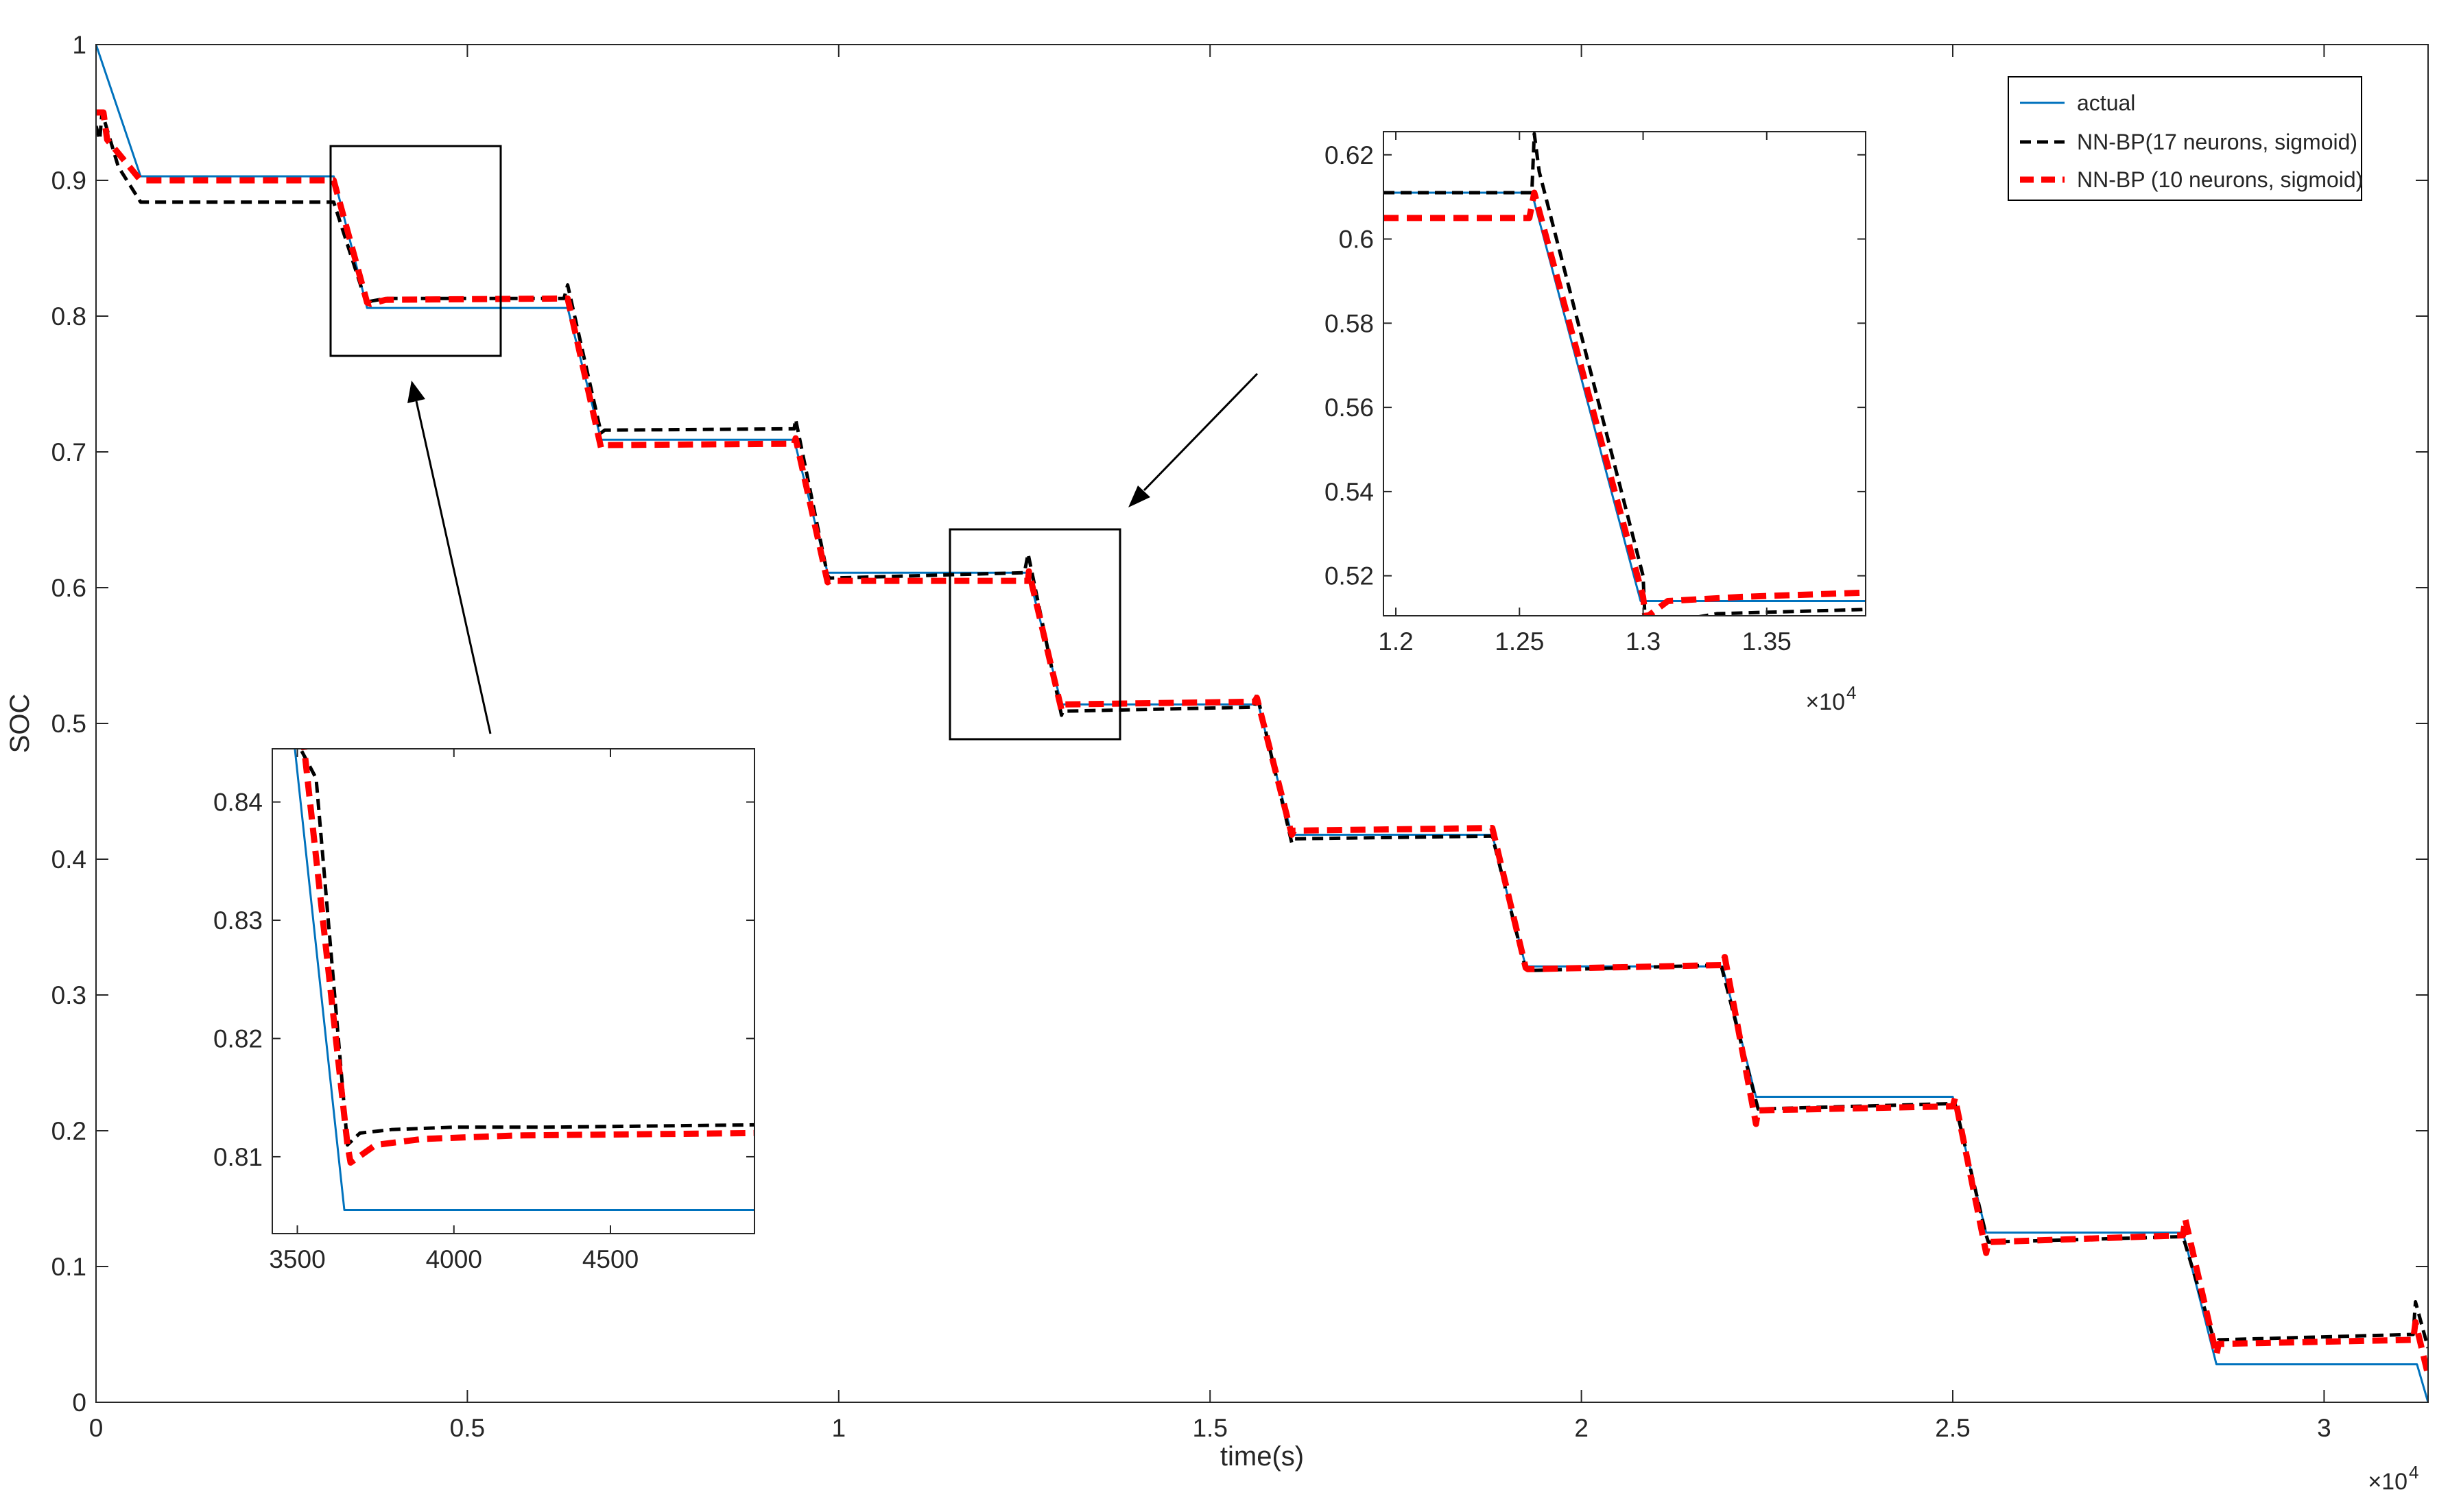 The image size is (2437, 1512). What do you see at coordinates (1349, 576) in the screenshot?
I see `inset-right-y-tick-label: 0.52` at bounding box center [1349, 576].